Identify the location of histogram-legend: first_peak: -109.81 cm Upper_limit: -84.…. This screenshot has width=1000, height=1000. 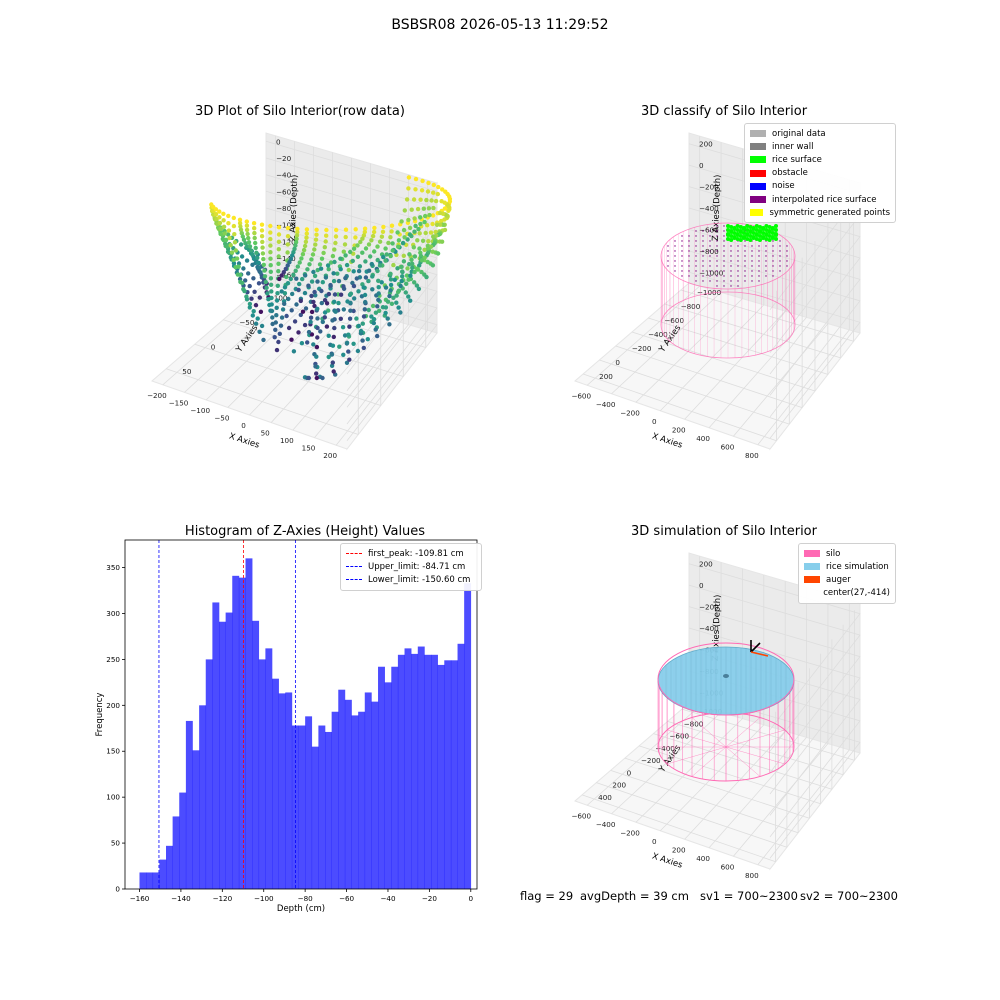
(411, 567).